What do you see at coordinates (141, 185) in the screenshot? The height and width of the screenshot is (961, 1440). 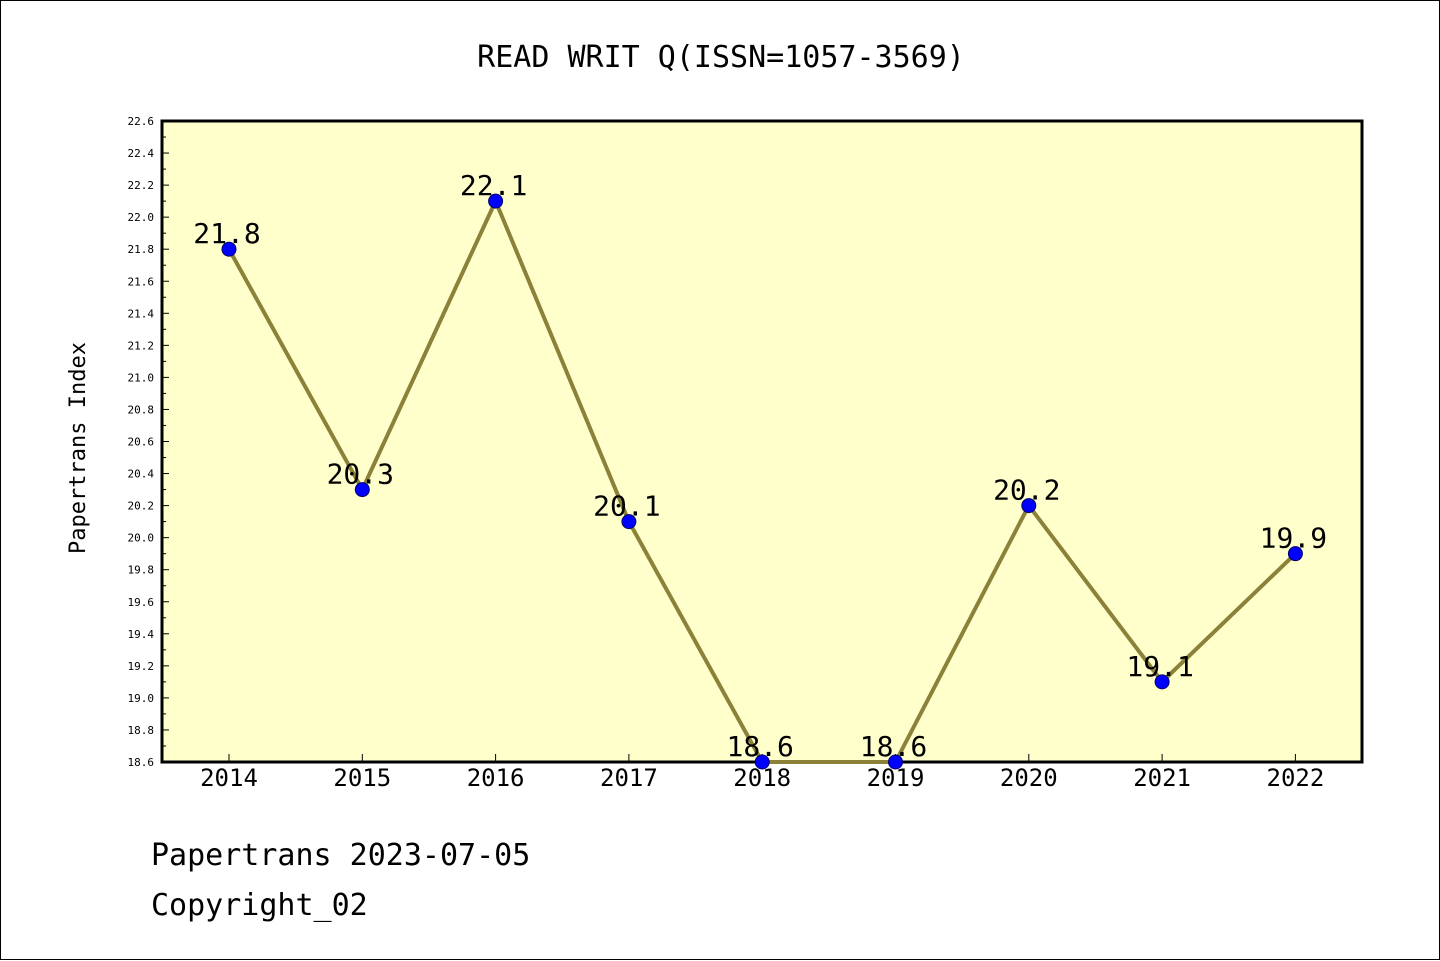 I see `y-tick-label: 22.2` at bounding box center [141, 185].